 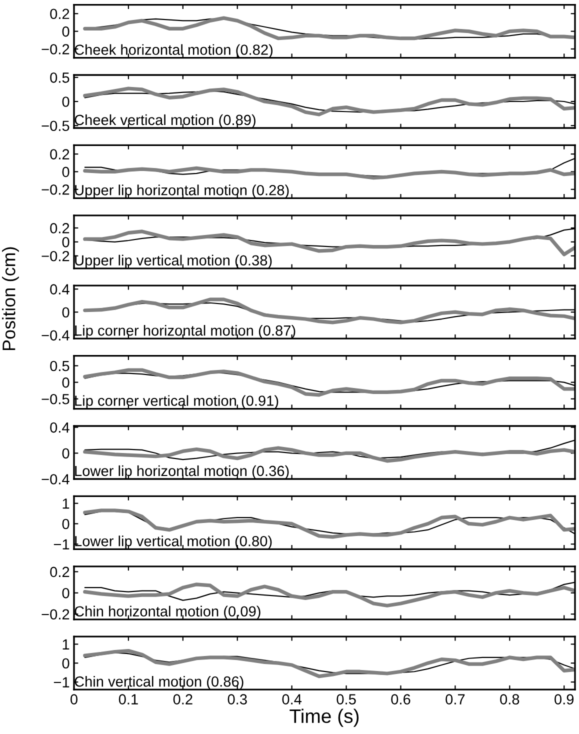 I want to click on x-tick-label: 0.8, so click(x=510, y=699).